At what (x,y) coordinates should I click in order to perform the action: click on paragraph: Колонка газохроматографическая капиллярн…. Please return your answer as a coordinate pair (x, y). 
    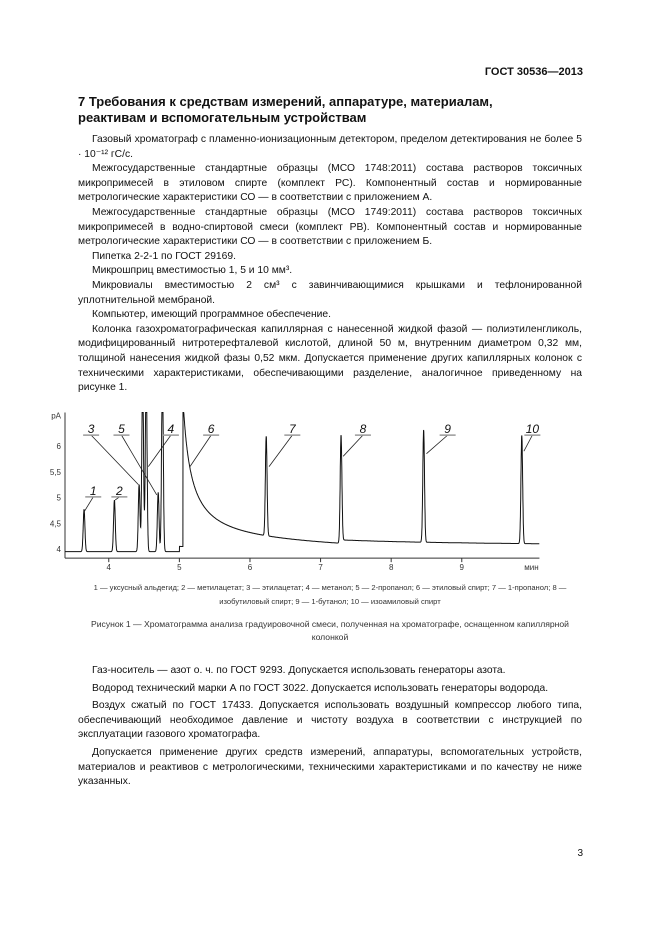
    Looking at the image, I should click on (330, 358).